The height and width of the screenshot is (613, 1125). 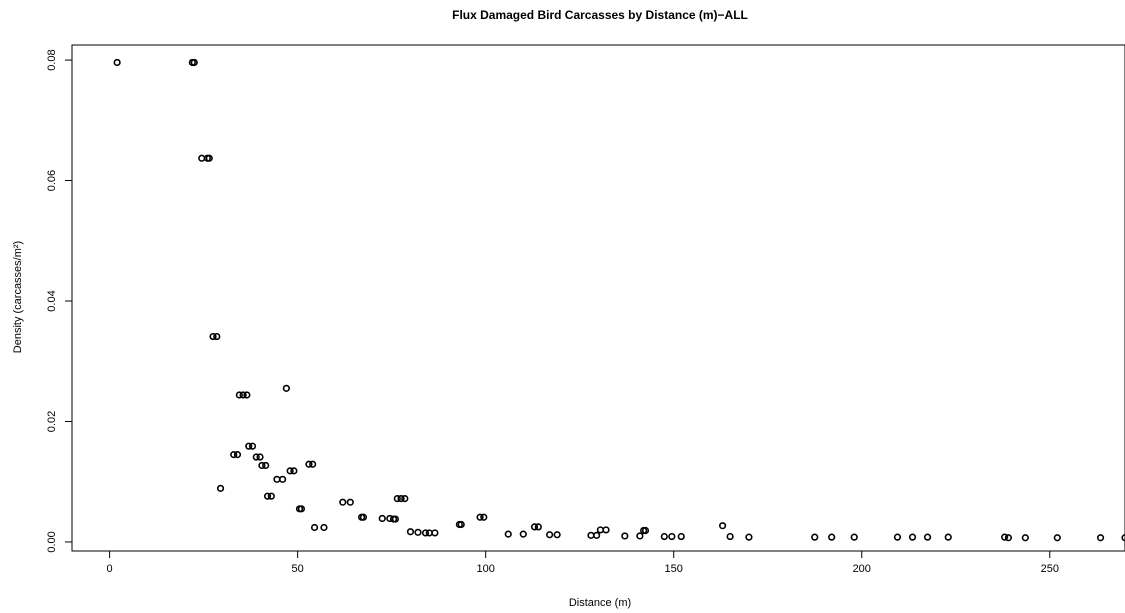 What do you see at coordinates (52, 541) in the screenshot?
I see `y-tick-label: 0.00` at bounding box center [52, 541].